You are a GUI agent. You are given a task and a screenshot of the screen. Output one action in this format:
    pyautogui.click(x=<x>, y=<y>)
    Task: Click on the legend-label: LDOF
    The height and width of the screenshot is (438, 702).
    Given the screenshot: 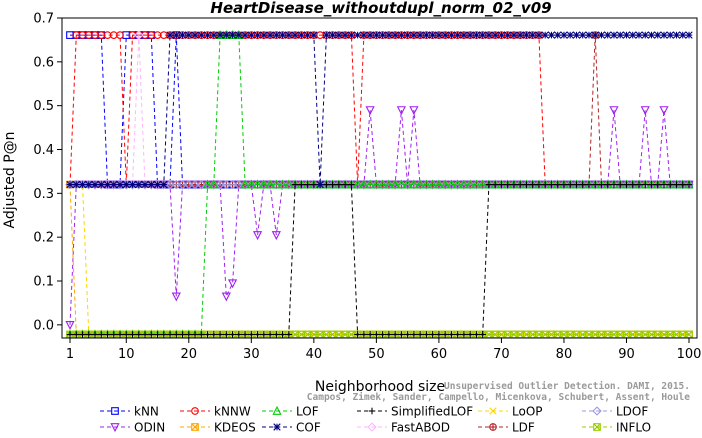 What is the action you would take?
    pyautogui.click(x=632, y=412)
    